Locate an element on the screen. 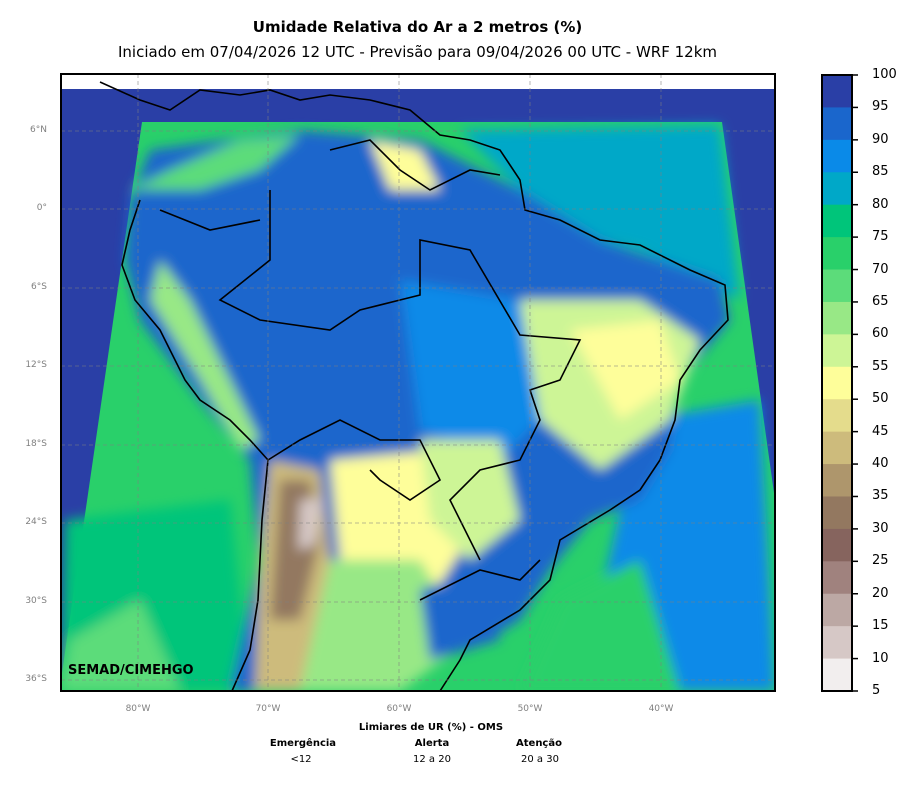 This screenshot has height=785, width=918. colorbar-tick-label: 95 is located at coordinates (880, 107).